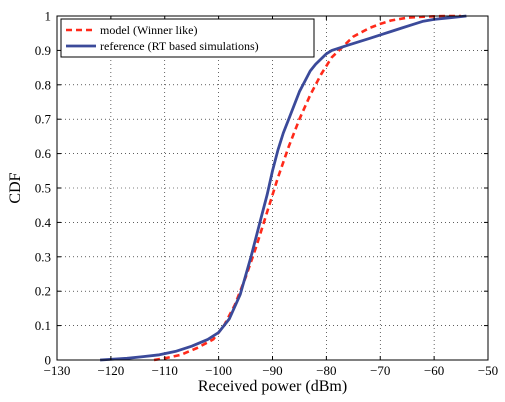  Describe the element at coordinates (43, 153) in the screenshot. I see `y-tick-label: 0.6` at that location.